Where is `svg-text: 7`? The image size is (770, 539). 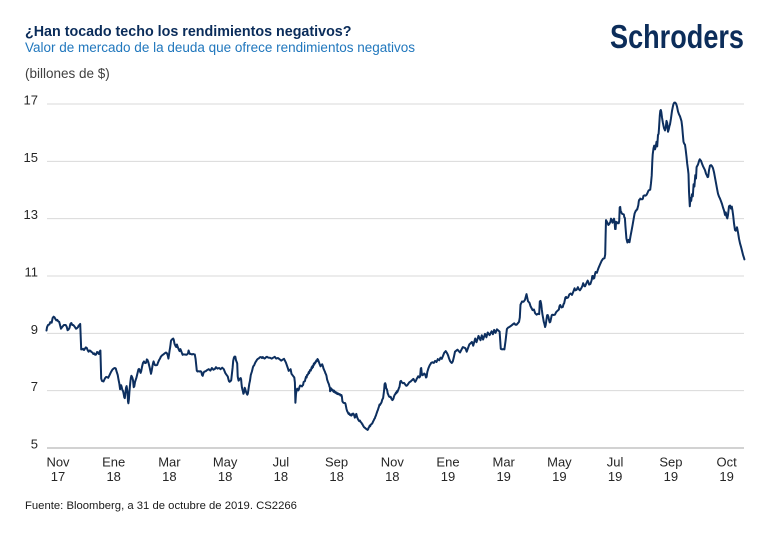
svg-text: 7 is located at coordinates (34, 386).